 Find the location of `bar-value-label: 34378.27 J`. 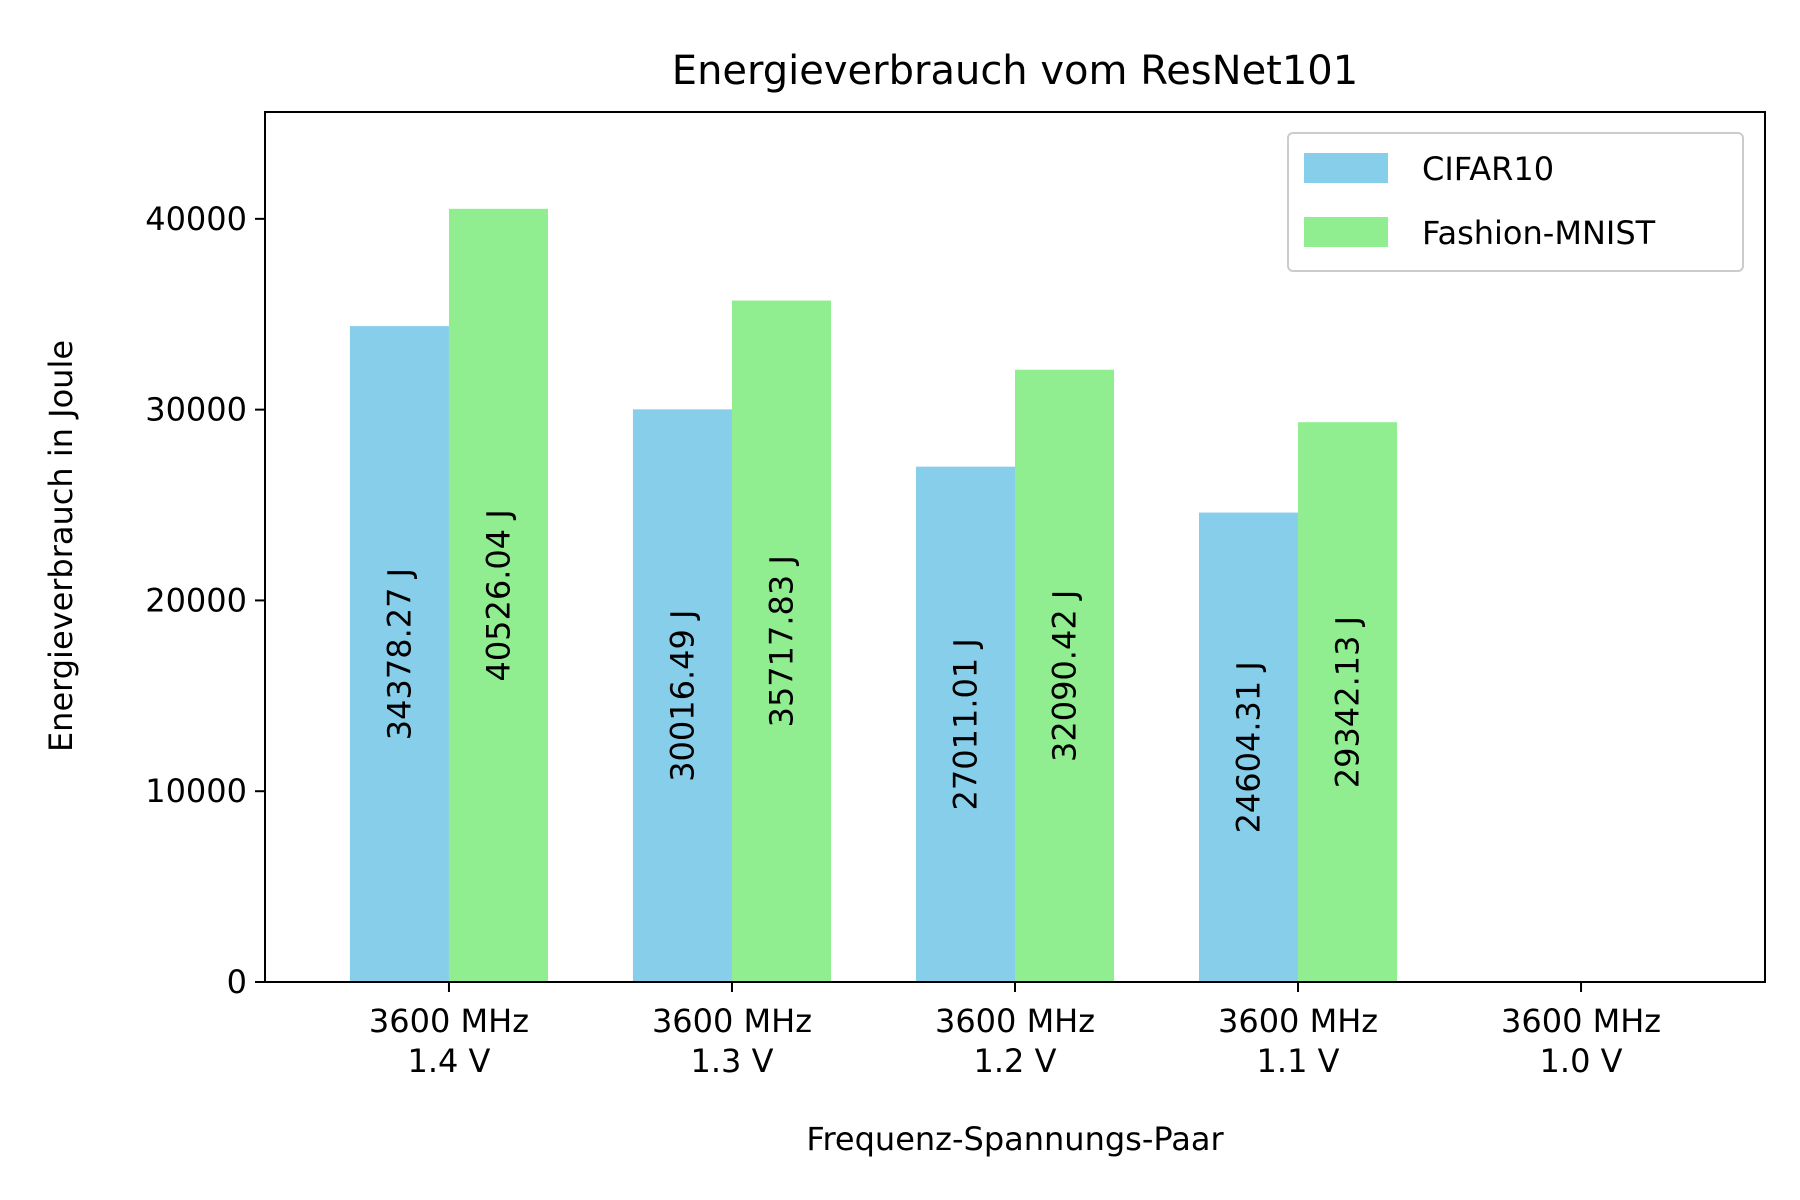

bar-value-label: 34378.27 J is located at coordinates (399, 654).